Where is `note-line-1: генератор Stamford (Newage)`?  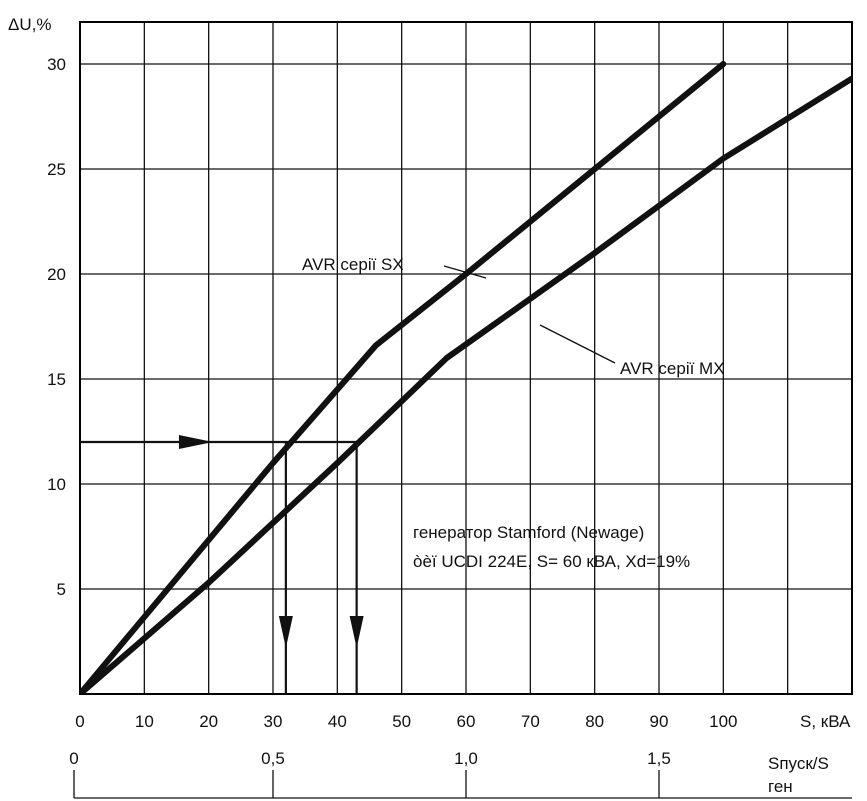 note-line-1: генератор Stamford (Newage) is located at coordinates (528, 532).